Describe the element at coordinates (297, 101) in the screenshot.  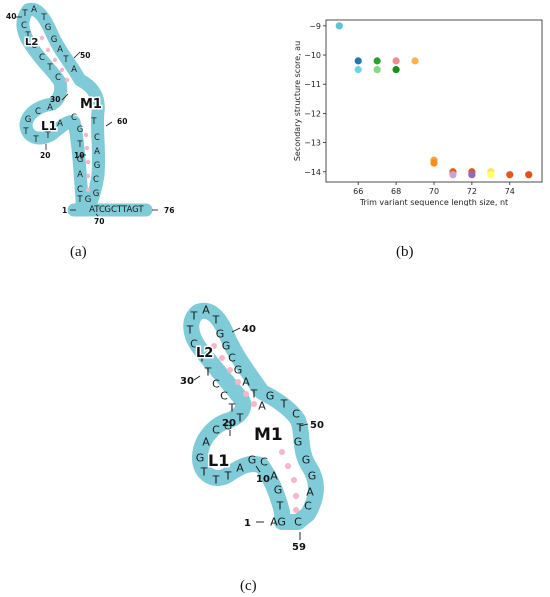
I see `y-axis-label: Secondary structure score, au` at that location.